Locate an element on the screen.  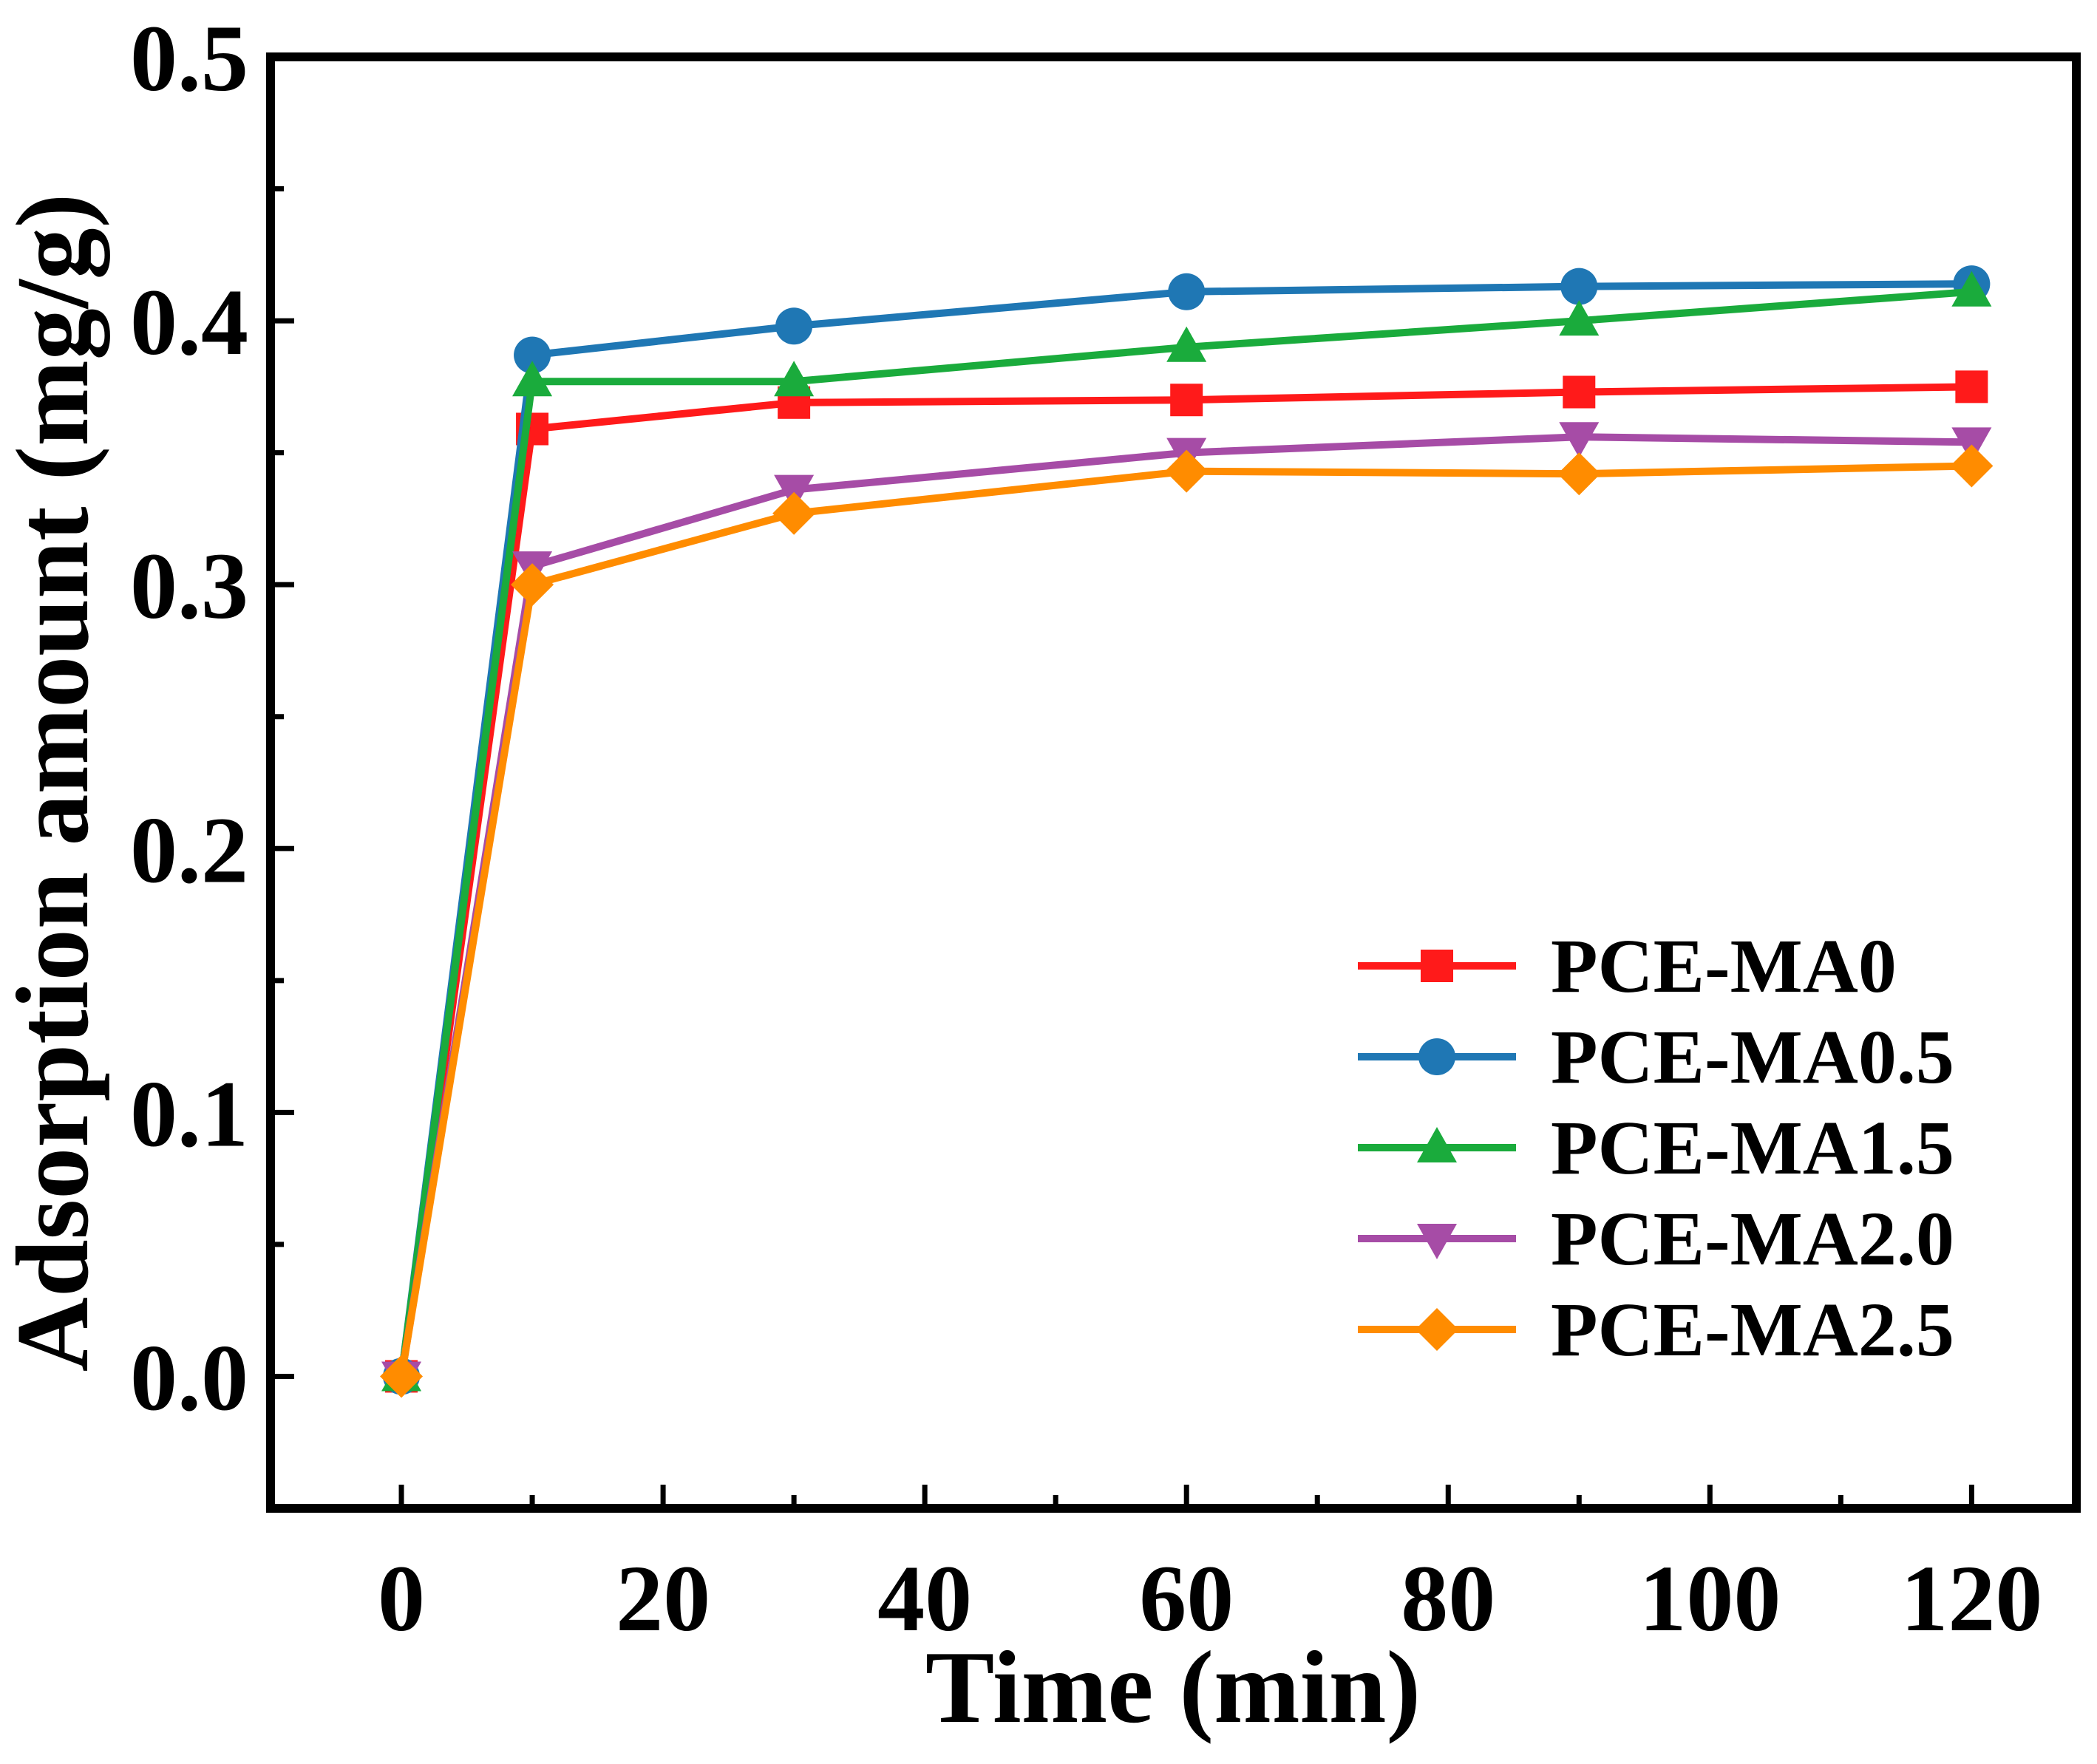
x-tick-label: 40 is located at coordinates (924, 1599).